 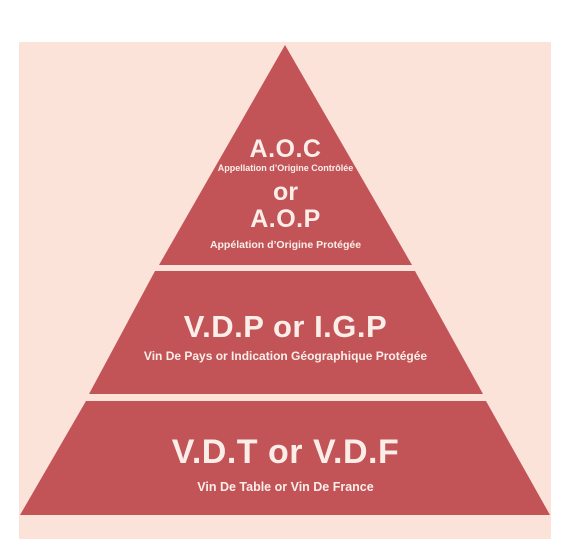 What do you see at coordinates (285, 219) in the screenshot?
I see `tier-top-title-aop: A.O.P` at bounding box center [285, 219].